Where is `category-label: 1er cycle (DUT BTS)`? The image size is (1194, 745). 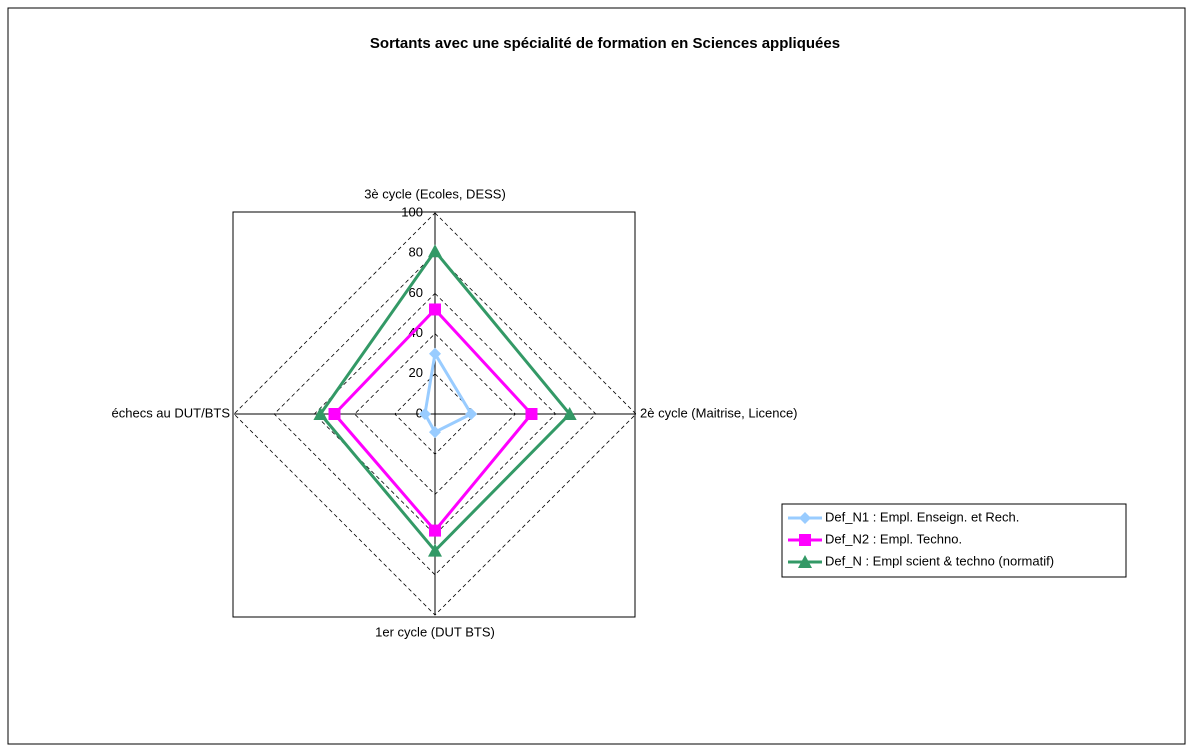
category-label: 1er cycle (DUT BTS) is located at coordinates (435, 631).